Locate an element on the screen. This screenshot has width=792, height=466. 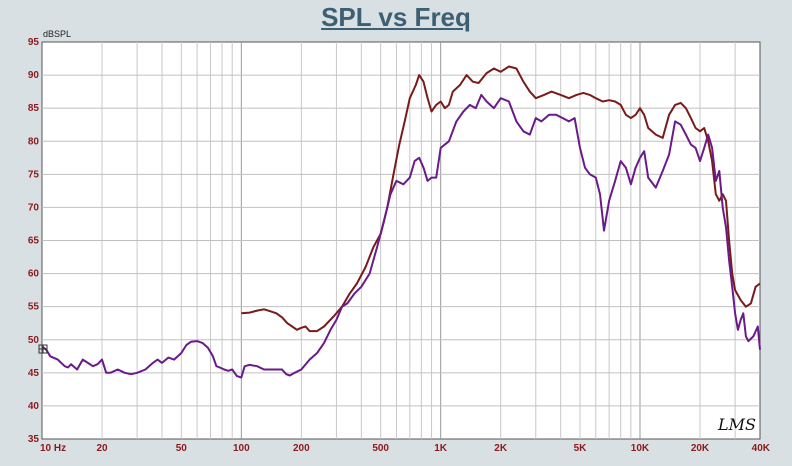
x-tick-label: 50 is located at coordinates (182, 448).